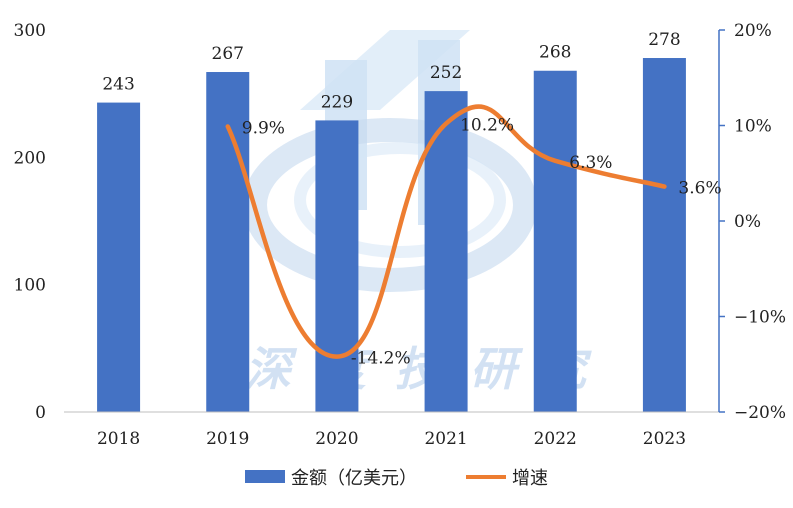 This screenshot has height=508, width=793. What do you see at coordinates (664, 439) in the screenshot?
I see `x-tick-label: 2023` at bounding box center [664, 439].